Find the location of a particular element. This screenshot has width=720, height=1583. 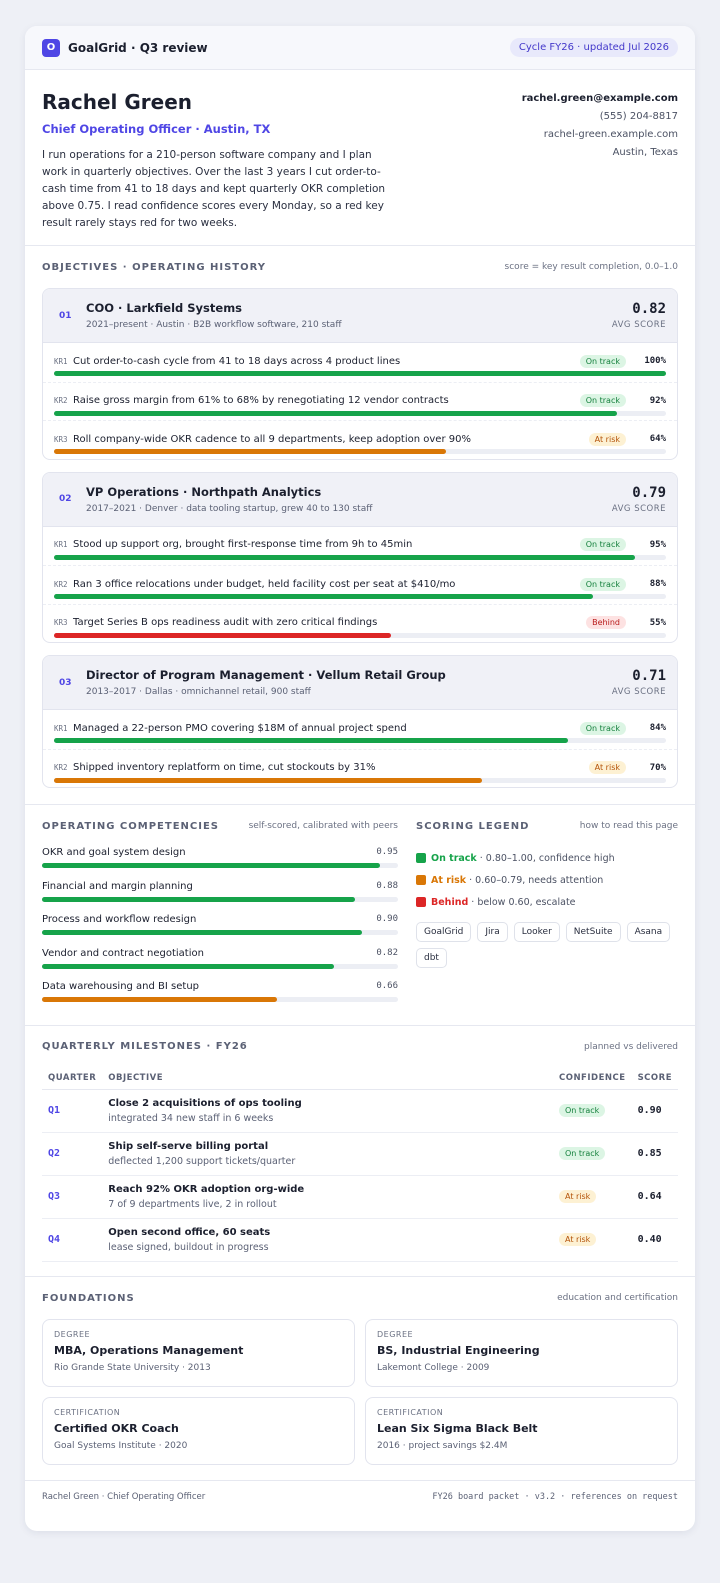

job-title: COO · Larkfield Systems is located at coordinates (164, 308).